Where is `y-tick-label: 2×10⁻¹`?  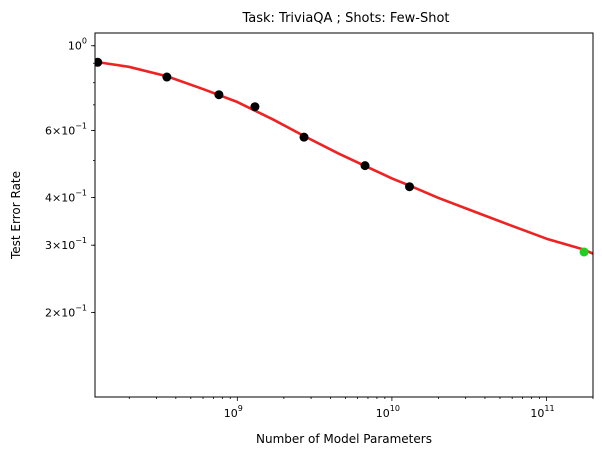
y-tick-label: 2×10⁻¹ is located at coordinates (66, 311).